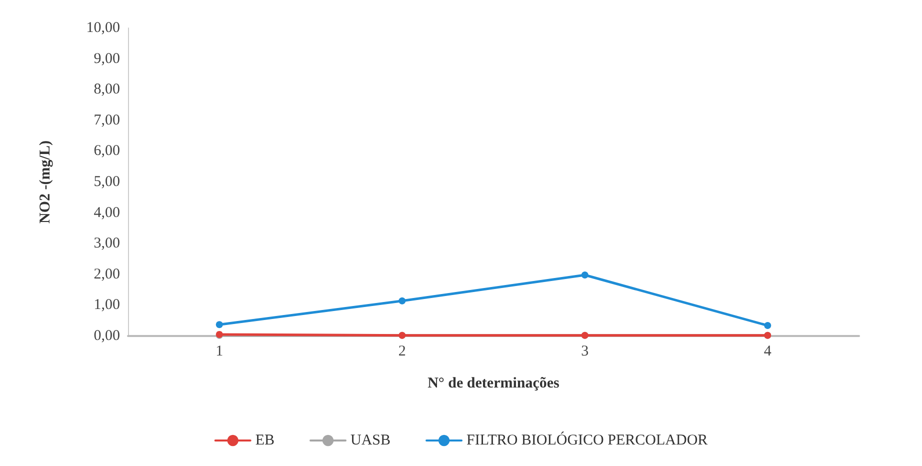 This screenshot has height=466, width=922. What do you see at coordinates (107, 151) in the screenshot?
I see `y-tick-label: 6,00` at bounding box center [107, 151].